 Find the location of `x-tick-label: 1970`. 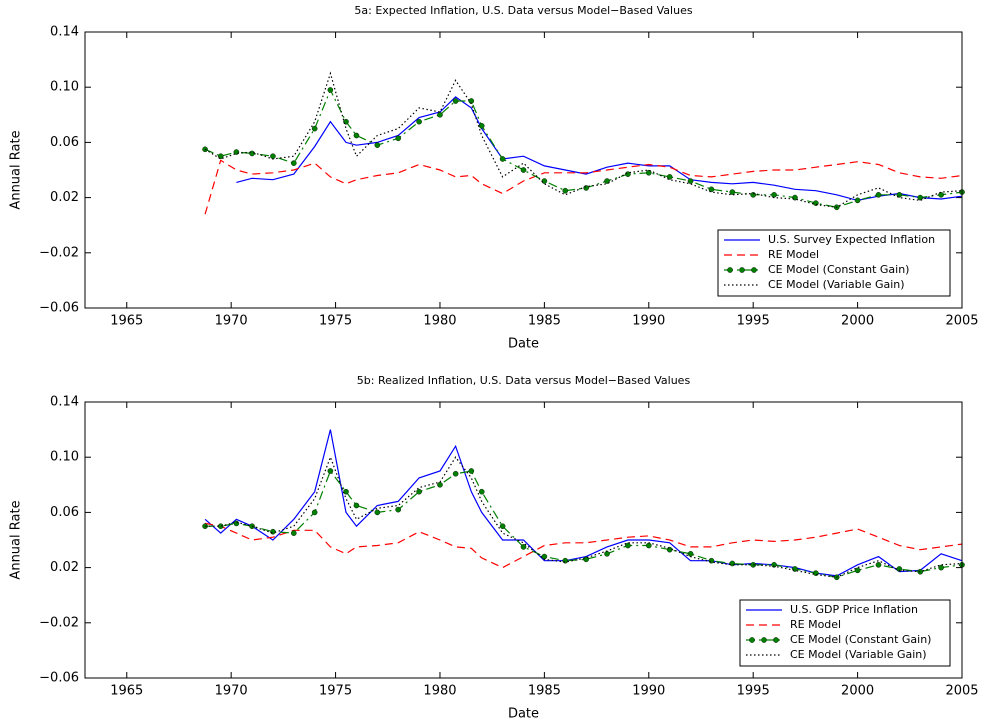

x-tick-label: 1970 is located at coordinates (231, 321).